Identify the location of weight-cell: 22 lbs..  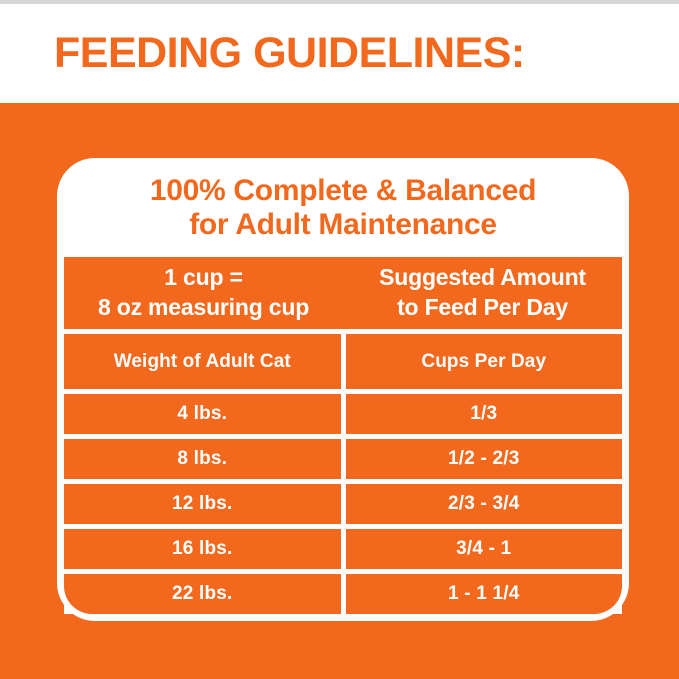
(202, 594).